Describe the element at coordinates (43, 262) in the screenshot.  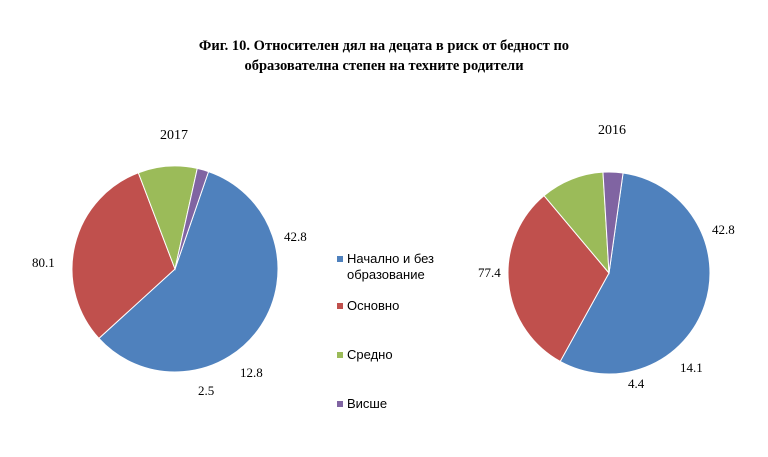
I see `pie-2017-label-primary: 80.1` at that location.